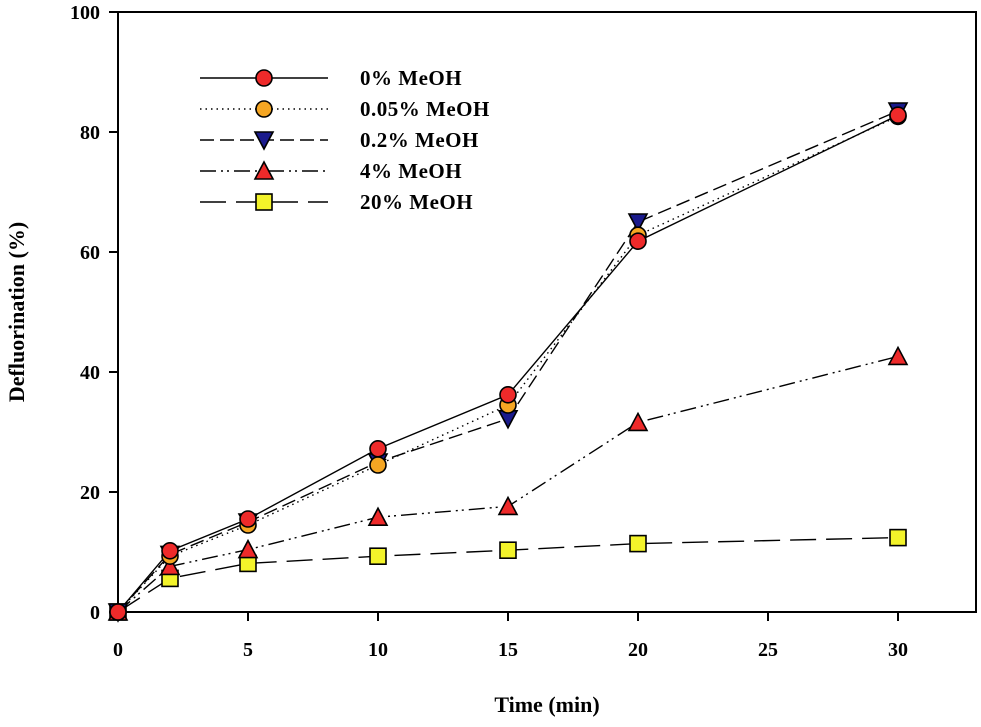  Describe the element at coordinates (411, 171) in the screenshot. I see `legend-label: 4% MeOH` at that location.